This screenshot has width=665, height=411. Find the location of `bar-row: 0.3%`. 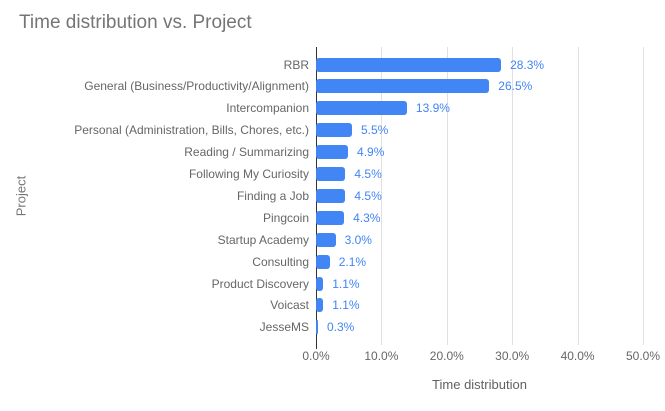

bar-row: 0.3% is located at coordinates (479, 327).